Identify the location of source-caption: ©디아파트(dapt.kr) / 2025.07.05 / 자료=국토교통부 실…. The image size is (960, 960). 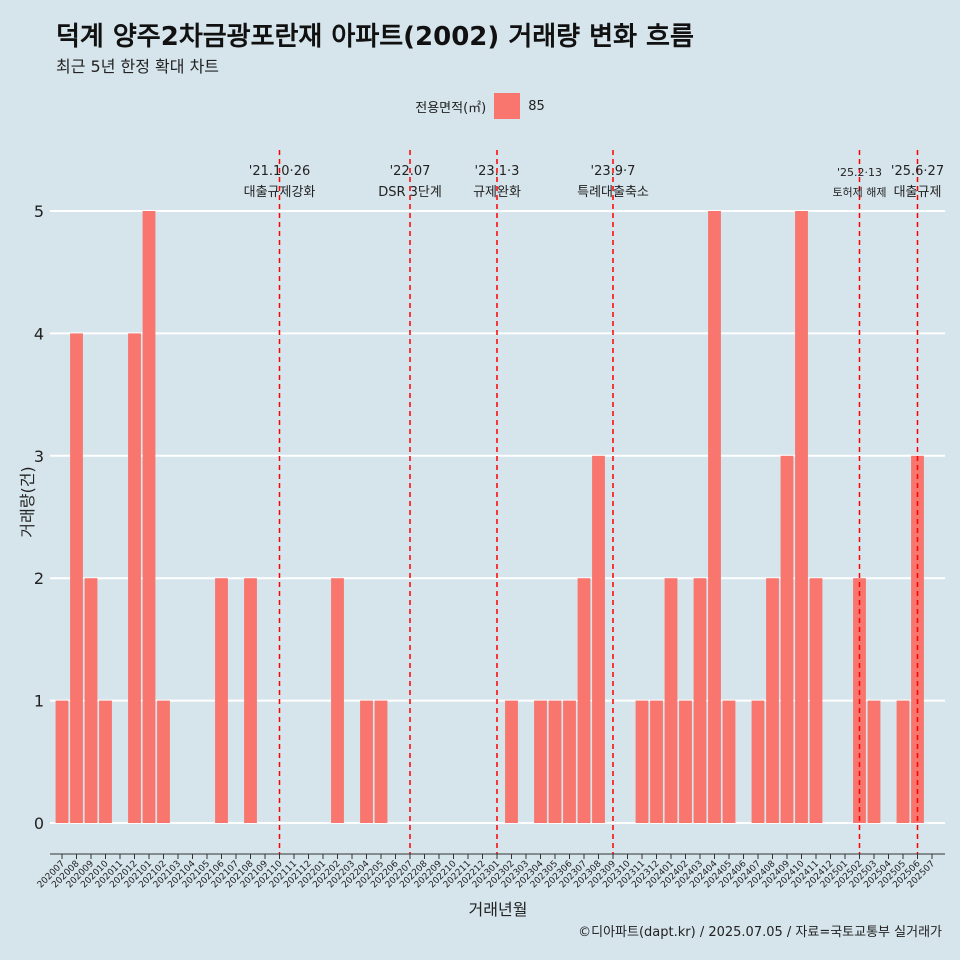
(760, 932).